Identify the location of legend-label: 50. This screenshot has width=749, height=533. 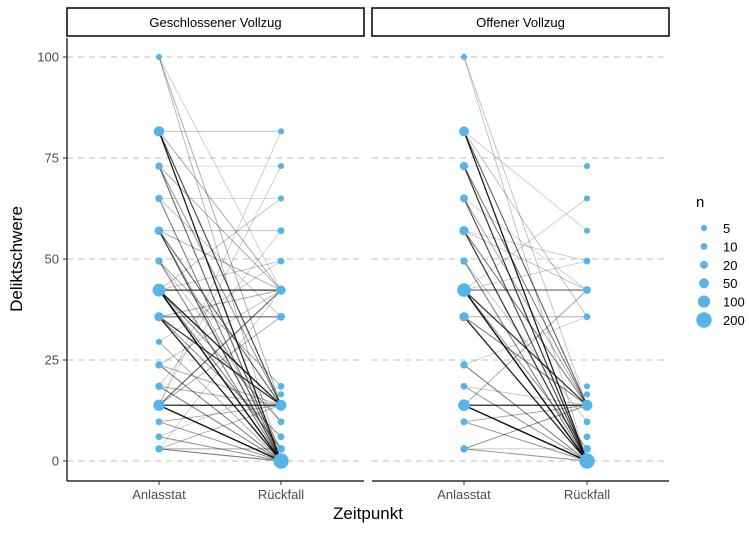
(730, 283).